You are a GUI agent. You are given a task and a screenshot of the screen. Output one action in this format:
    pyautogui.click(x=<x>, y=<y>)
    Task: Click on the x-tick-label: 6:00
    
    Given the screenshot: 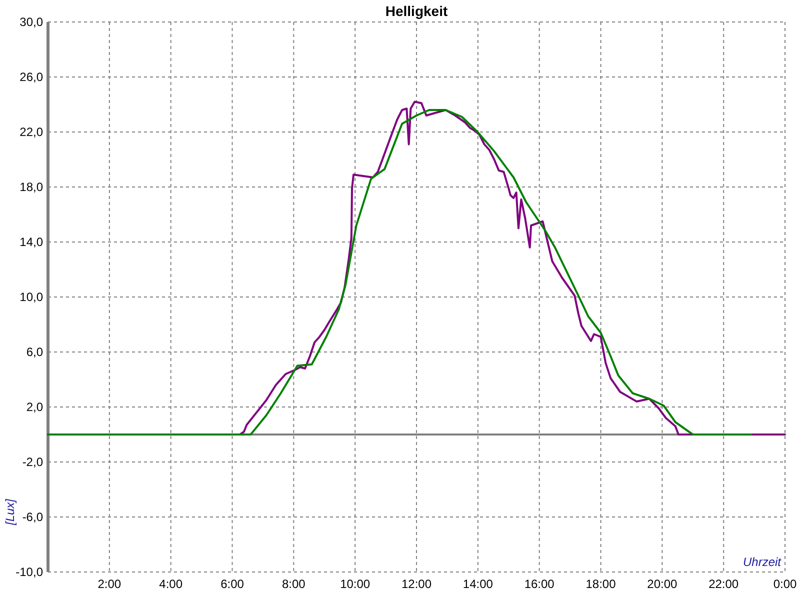 What is the action you would take?
    pyautogui.click(x=232, y=584)
    